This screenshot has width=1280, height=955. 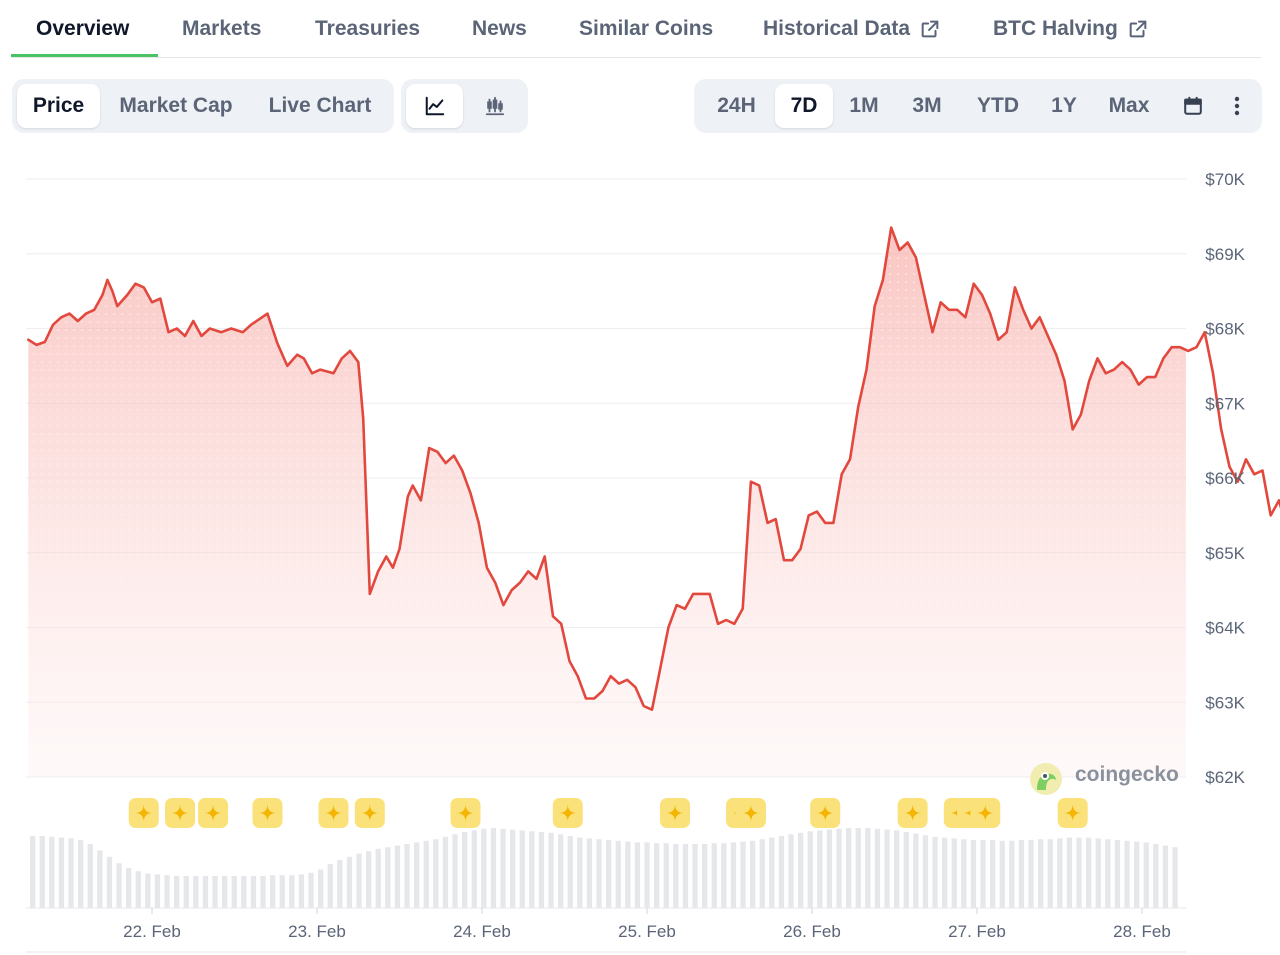 I want to click on tab-similar-coins: Similar Coins, so click(x=646, y=28).